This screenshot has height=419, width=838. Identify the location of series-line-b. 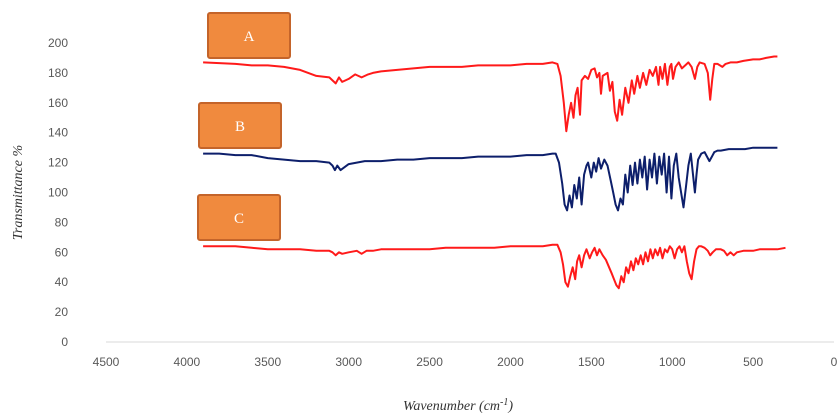
(490, 179).